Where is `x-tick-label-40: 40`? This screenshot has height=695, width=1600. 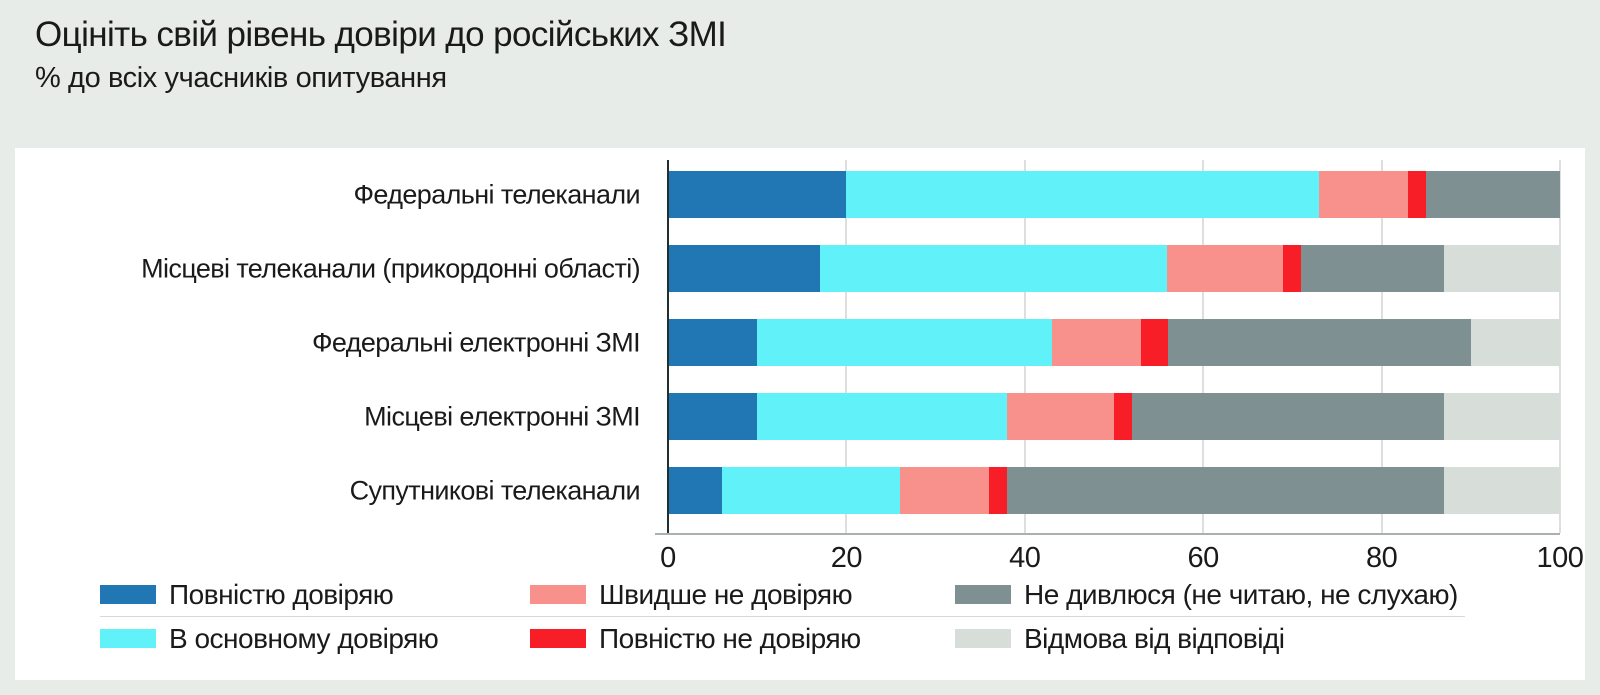
x-tick-label-40: 40 is located at coordinates (1025, 558).